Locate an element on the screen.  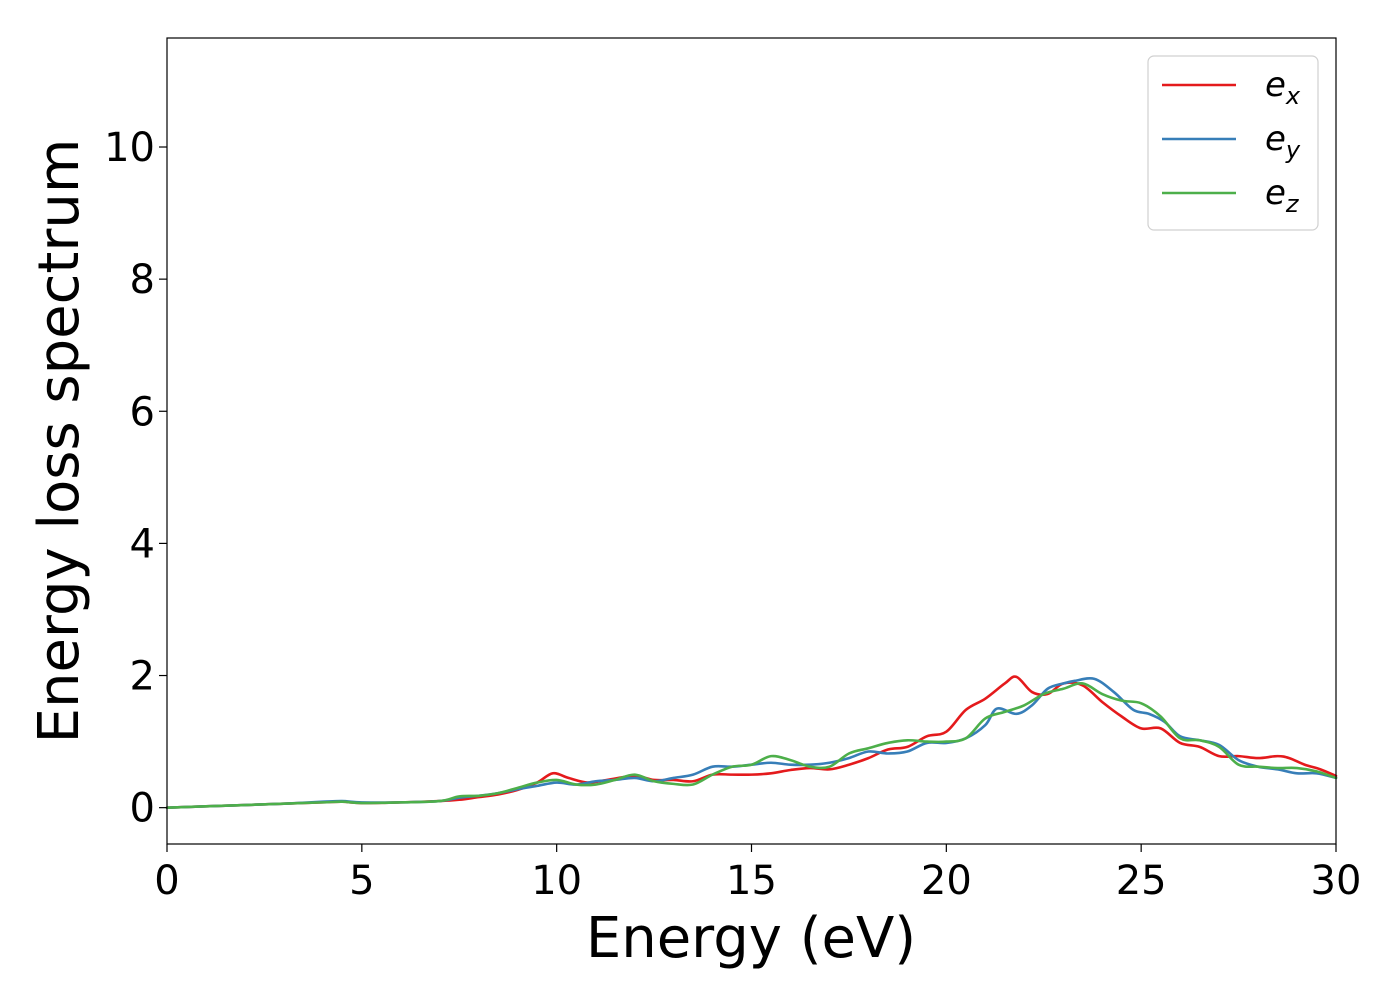
x-tick-label: 0 is located at coordinates (166, 881).